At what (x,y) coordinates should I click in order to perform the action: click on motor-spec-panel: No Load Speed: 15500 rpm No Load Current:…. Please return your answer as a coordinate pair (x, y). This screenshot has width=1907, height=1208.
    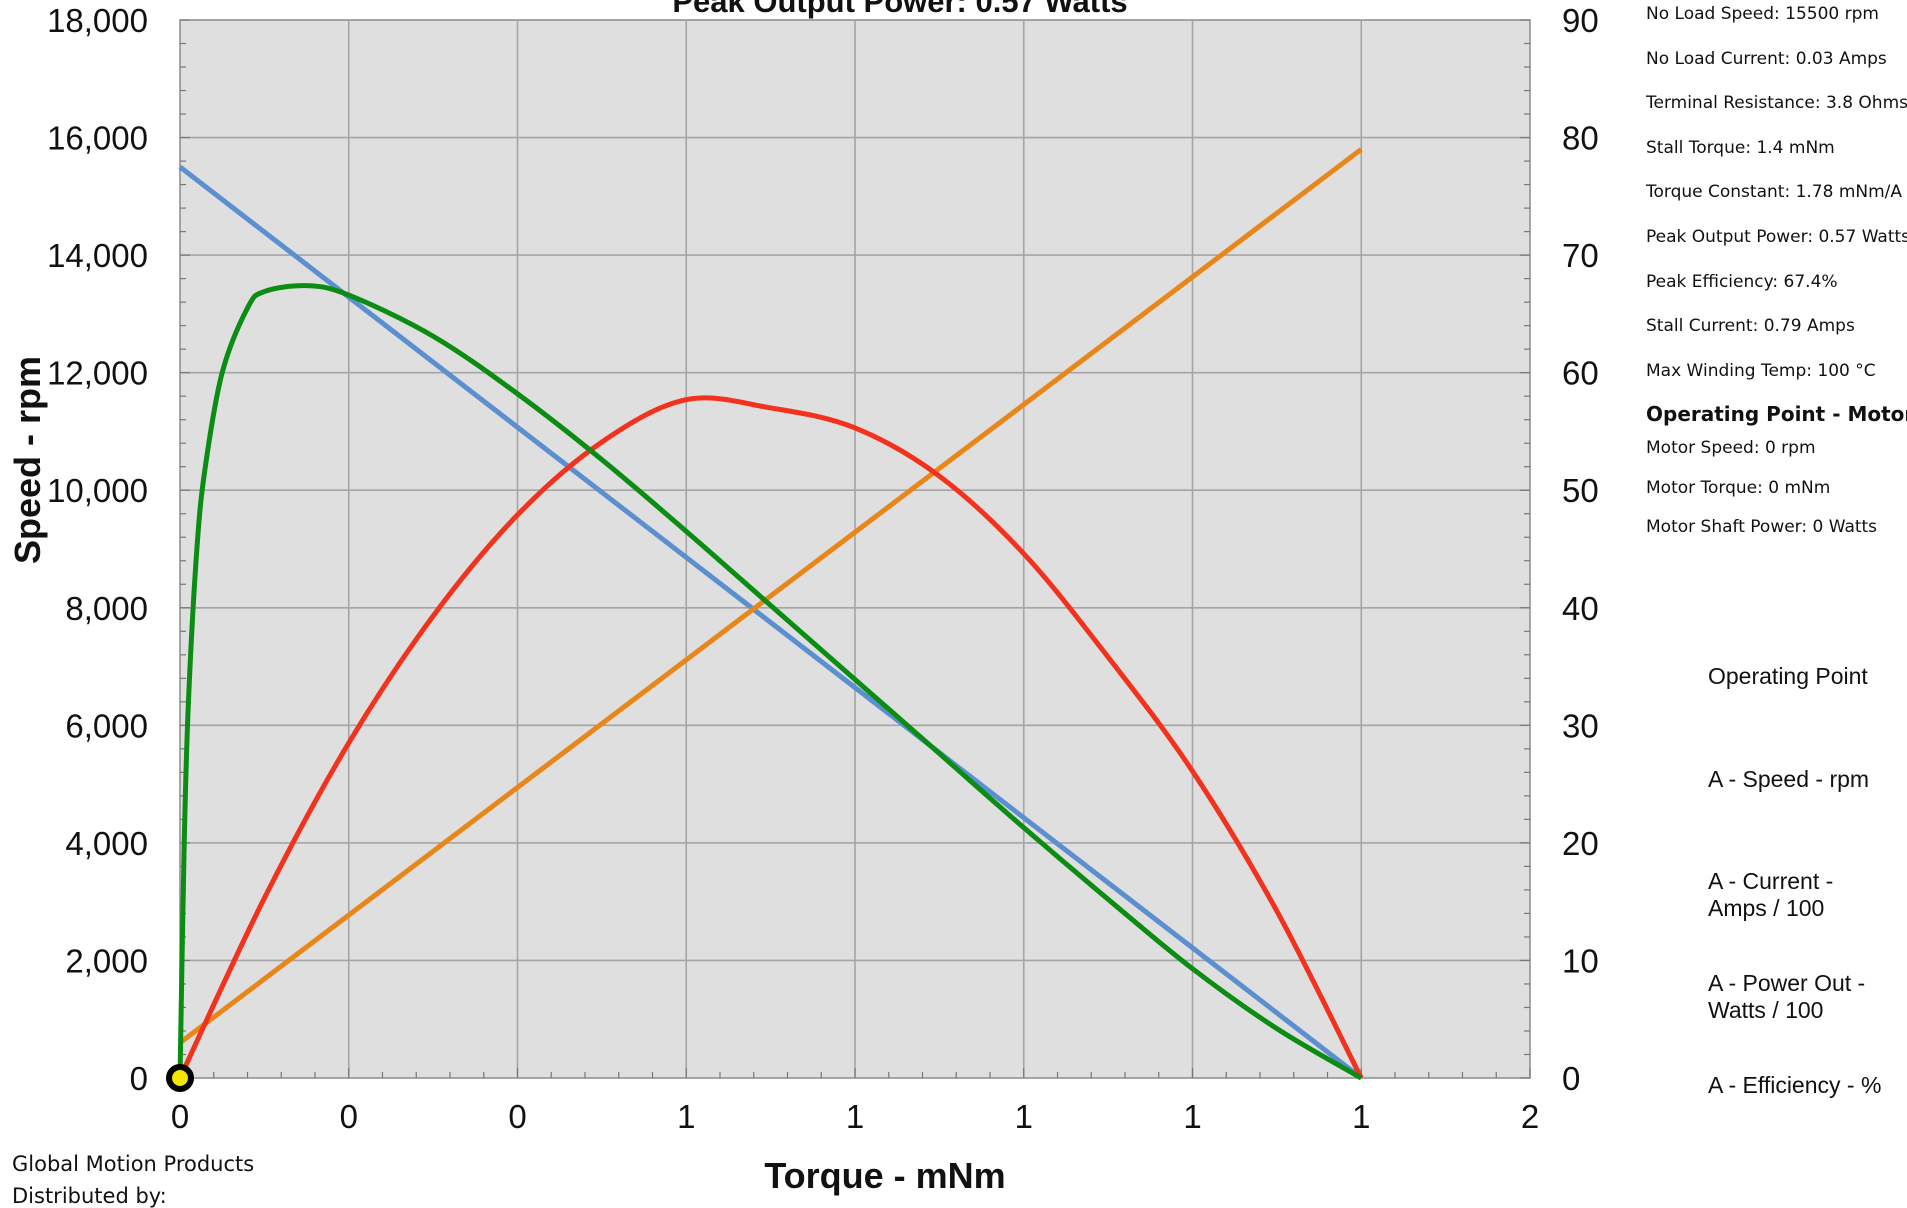
    Looking at the image, I should click on (1776, 280).